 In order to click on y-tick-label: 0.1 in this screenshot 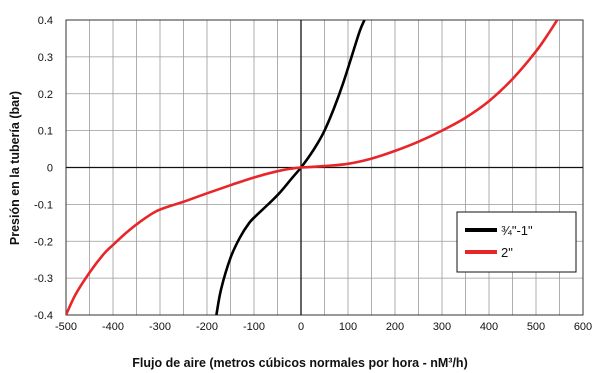, I will do `click(45, 132)`.